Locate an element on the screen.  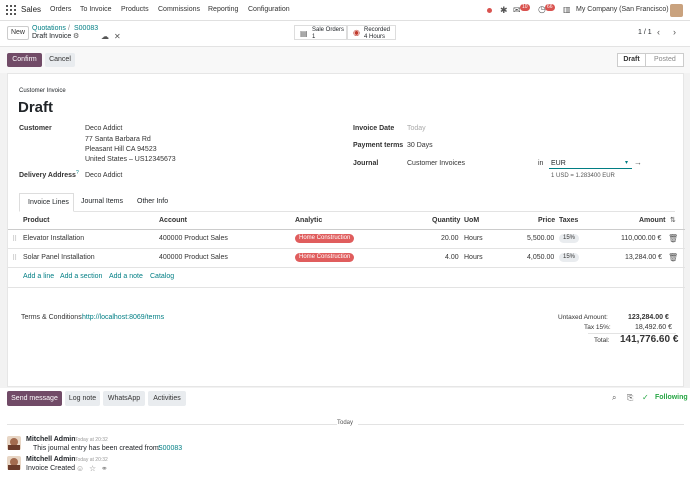
chevron-right-icon: › is located at coordinates (674, 32).